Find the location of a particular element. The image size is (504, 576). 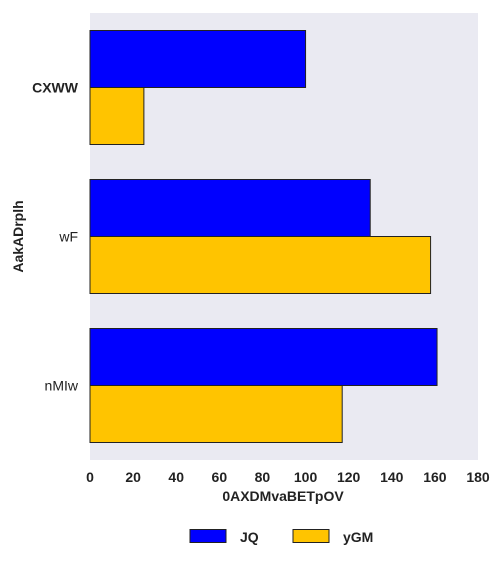

legend: JQ yGM is located at coordinates (281, 537).